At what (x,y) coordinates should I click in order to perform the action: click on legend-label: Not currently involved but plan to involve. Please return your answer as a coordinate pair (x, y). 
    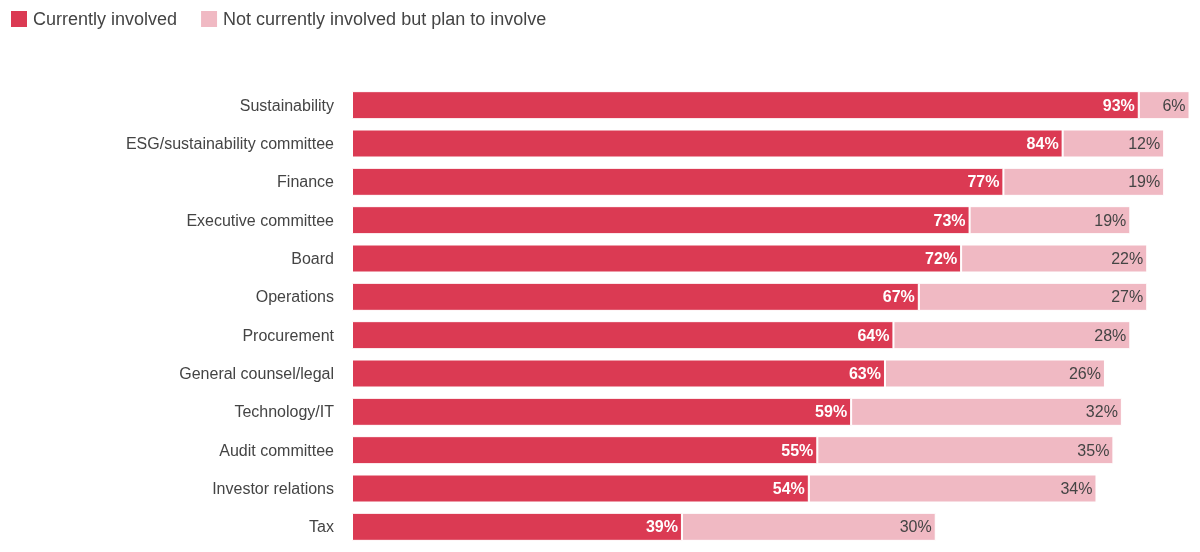
    Looking at the image, I should click on (385, 19).